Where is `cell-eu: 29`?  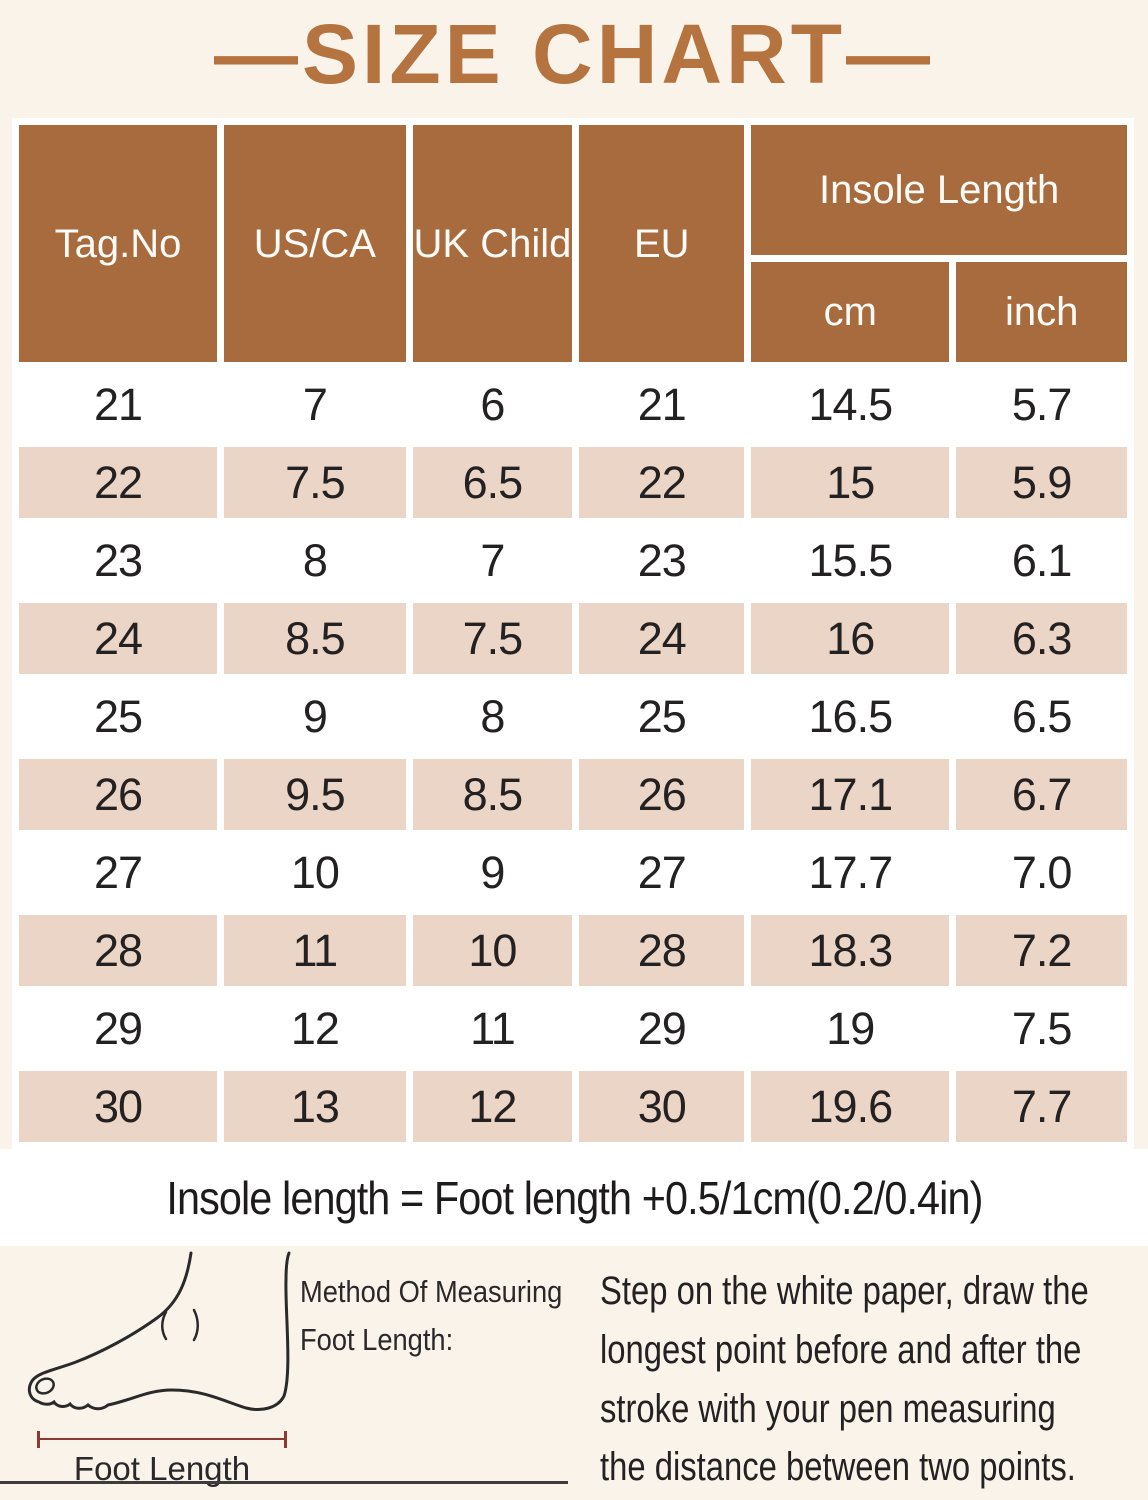
cell-eu: 29 is located at coordinates (662, 1028).